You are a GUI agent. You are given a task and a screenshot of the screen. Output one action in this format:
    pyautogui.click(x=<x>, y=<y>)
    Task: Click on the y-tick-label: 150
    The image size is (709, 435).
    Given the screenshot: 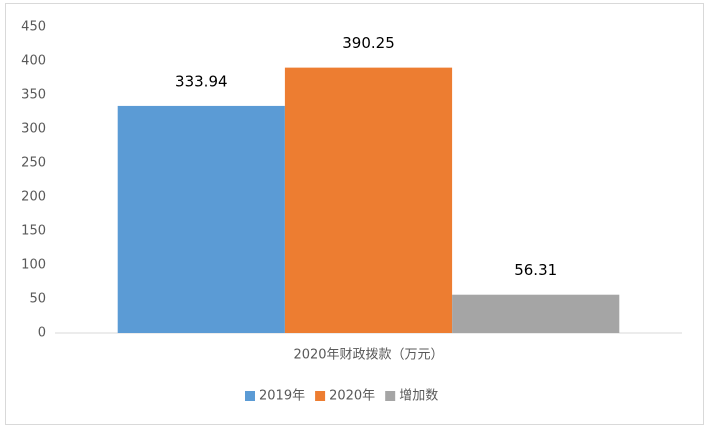 What is the action you would take?
    pyautogui.click(x=33, y=231)
    